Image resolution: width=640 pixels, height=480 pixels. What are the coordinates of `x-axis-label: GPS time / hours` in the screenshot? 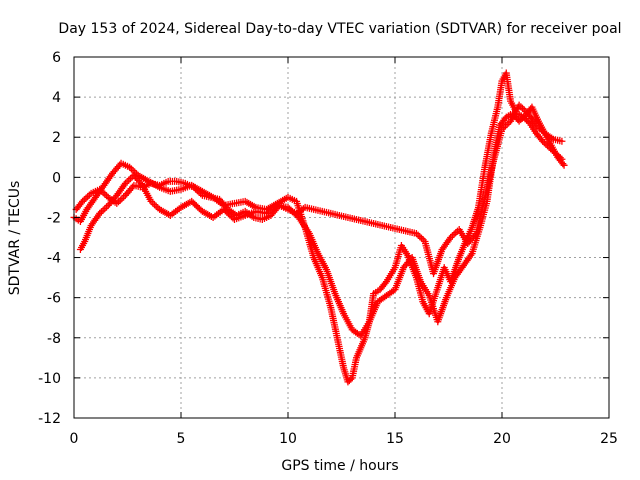 It's located at (339, 466).